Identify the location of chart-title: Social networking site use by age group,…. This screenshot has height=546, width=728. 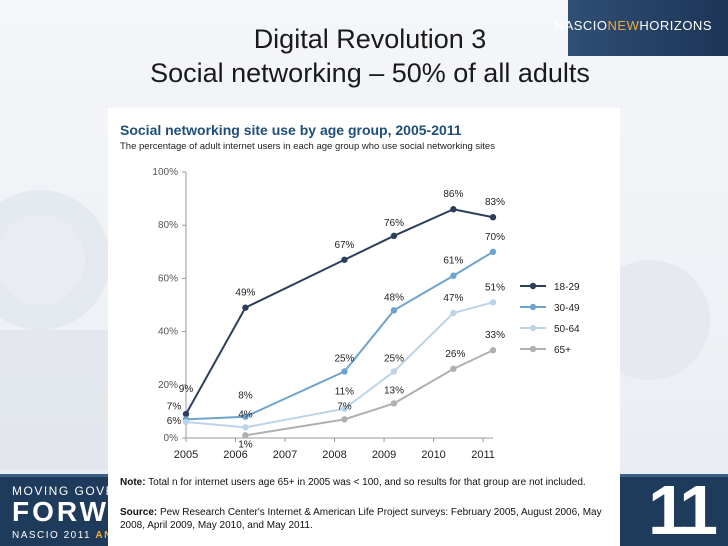
(291, 130).